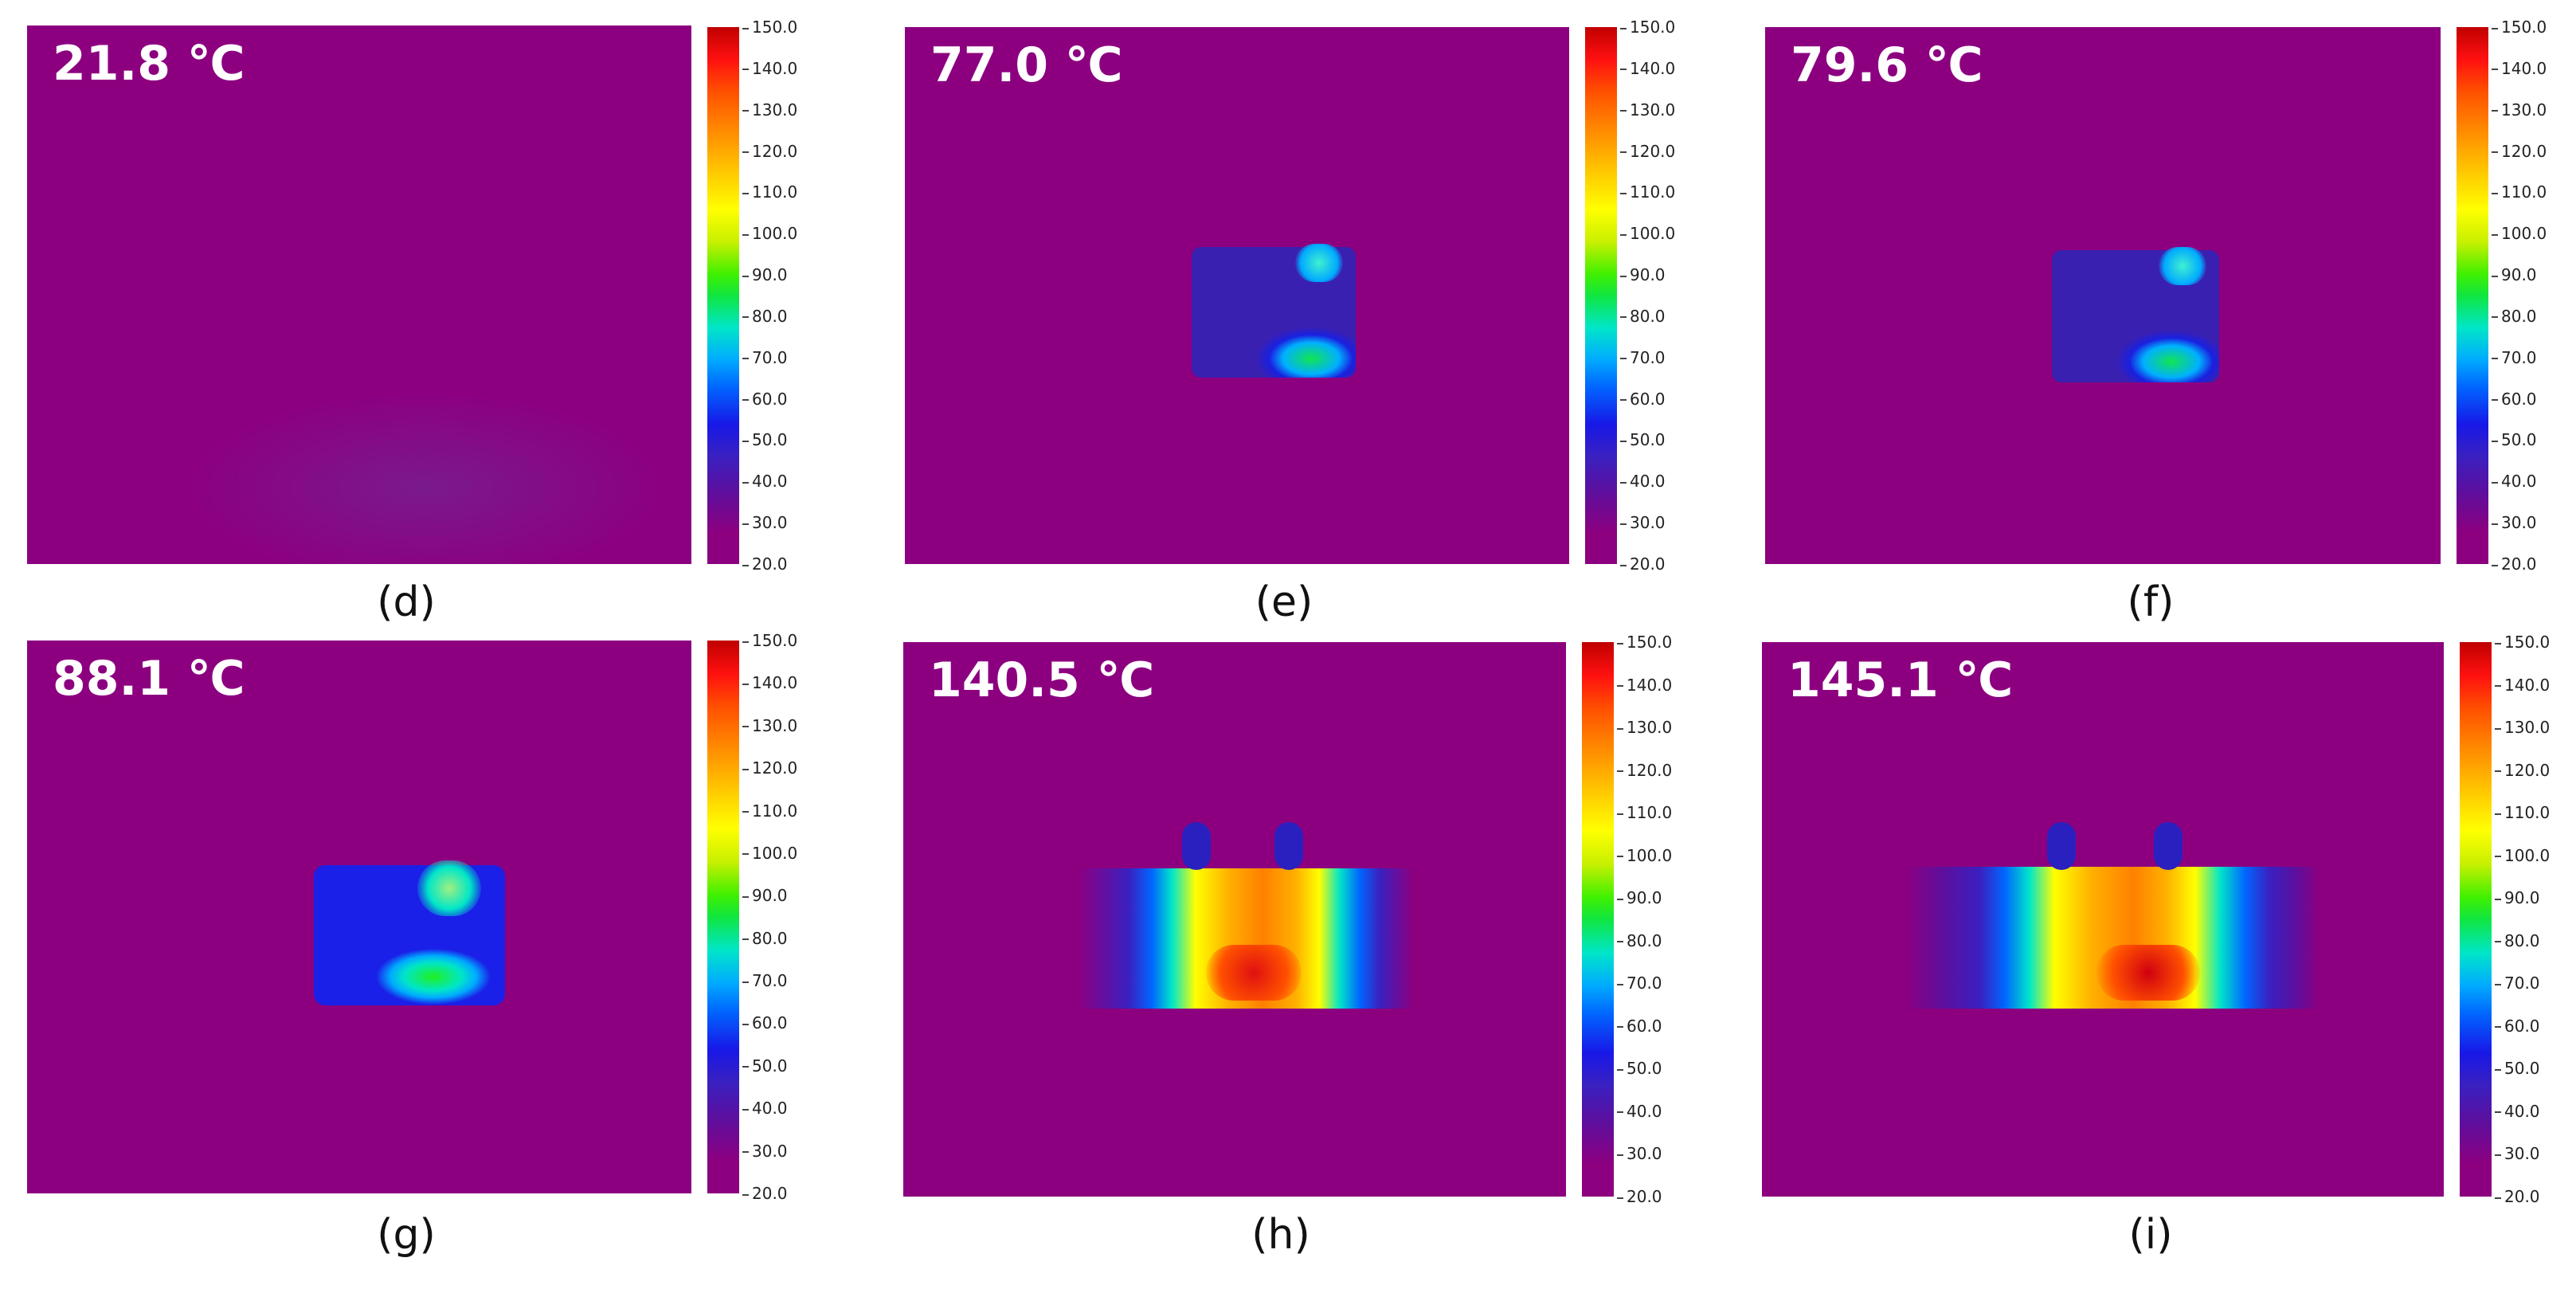 The height and width of the screenshot is (1289, 2576). I want to click on panel-label: (e), so click(1284, 602).